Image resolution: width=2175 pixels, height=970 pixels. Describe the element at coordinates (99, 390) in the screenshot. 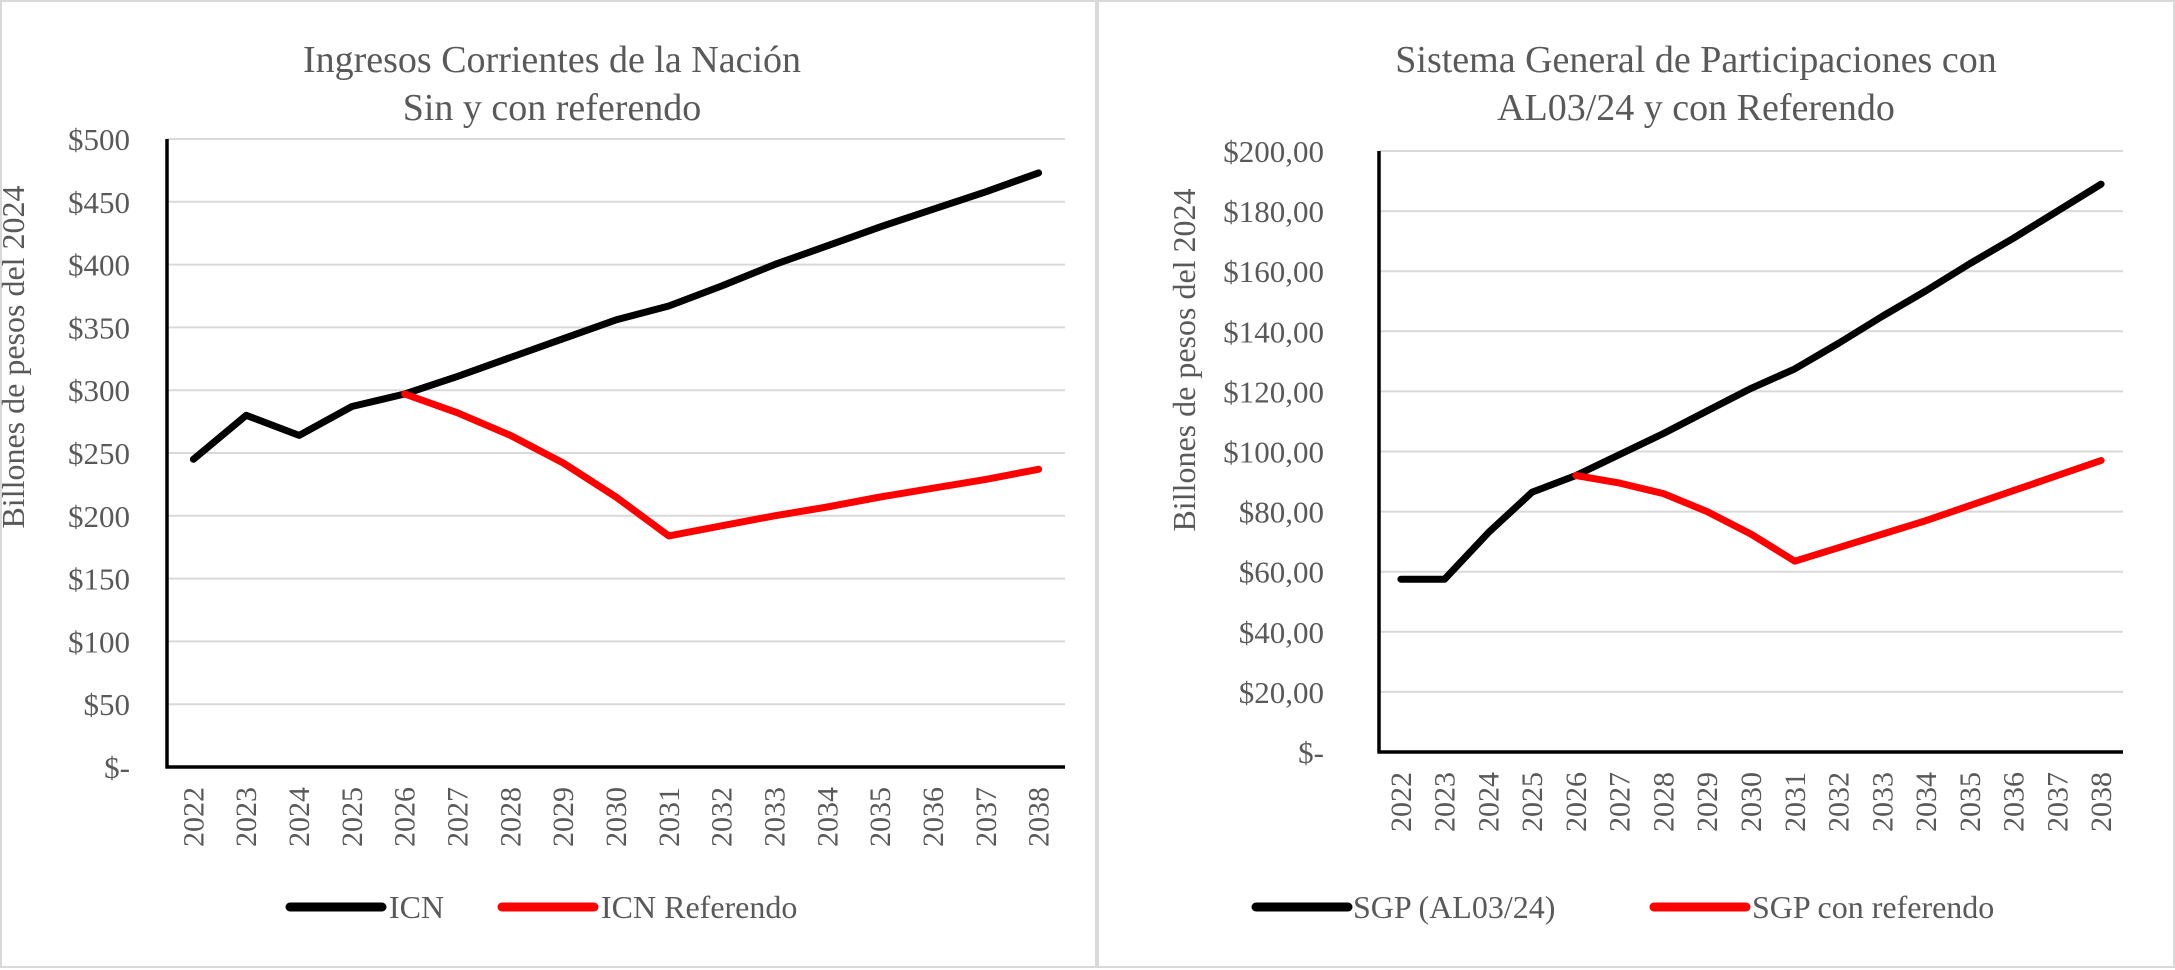

I see `y-tick-label: $300` at that location.